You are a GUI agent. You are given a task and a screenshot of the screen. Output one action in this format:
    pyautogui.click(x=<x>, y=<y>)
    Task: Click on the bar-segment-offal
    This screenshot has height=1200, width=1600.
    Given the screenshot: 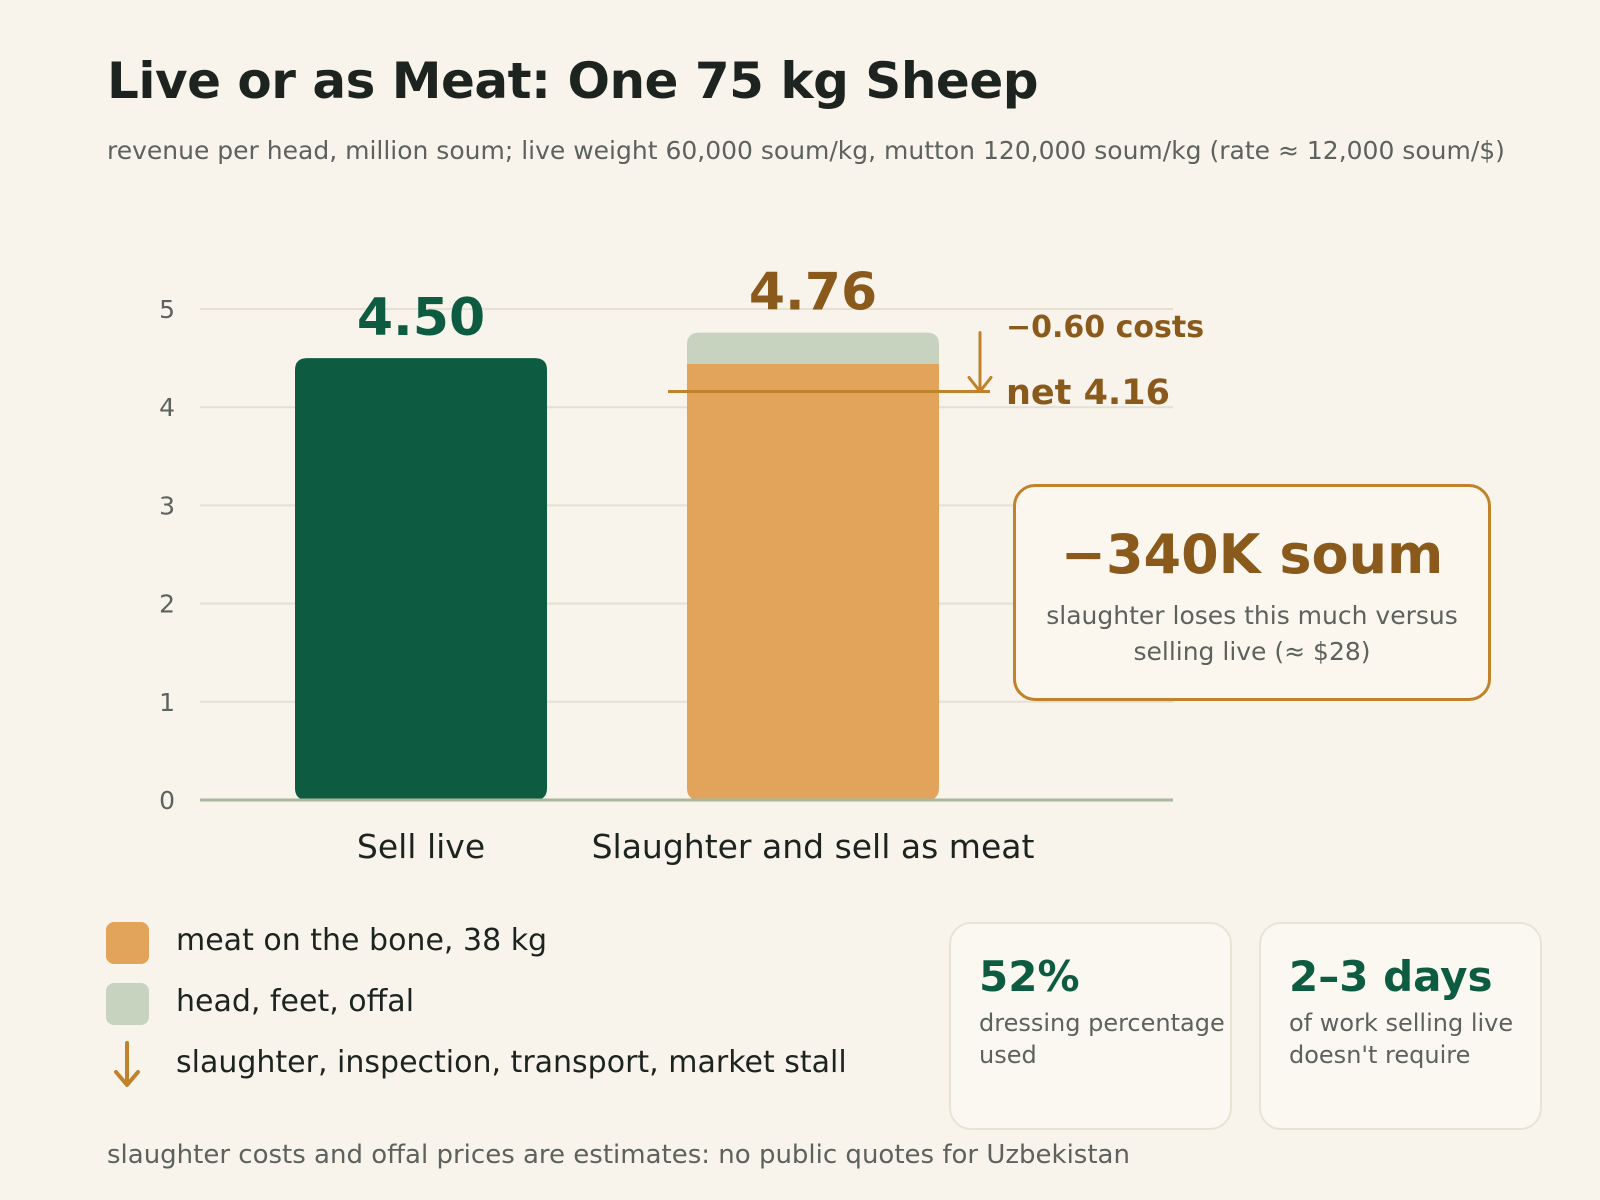 What is the action you would take?
    pyautogui.click(x=813, y=348)
    